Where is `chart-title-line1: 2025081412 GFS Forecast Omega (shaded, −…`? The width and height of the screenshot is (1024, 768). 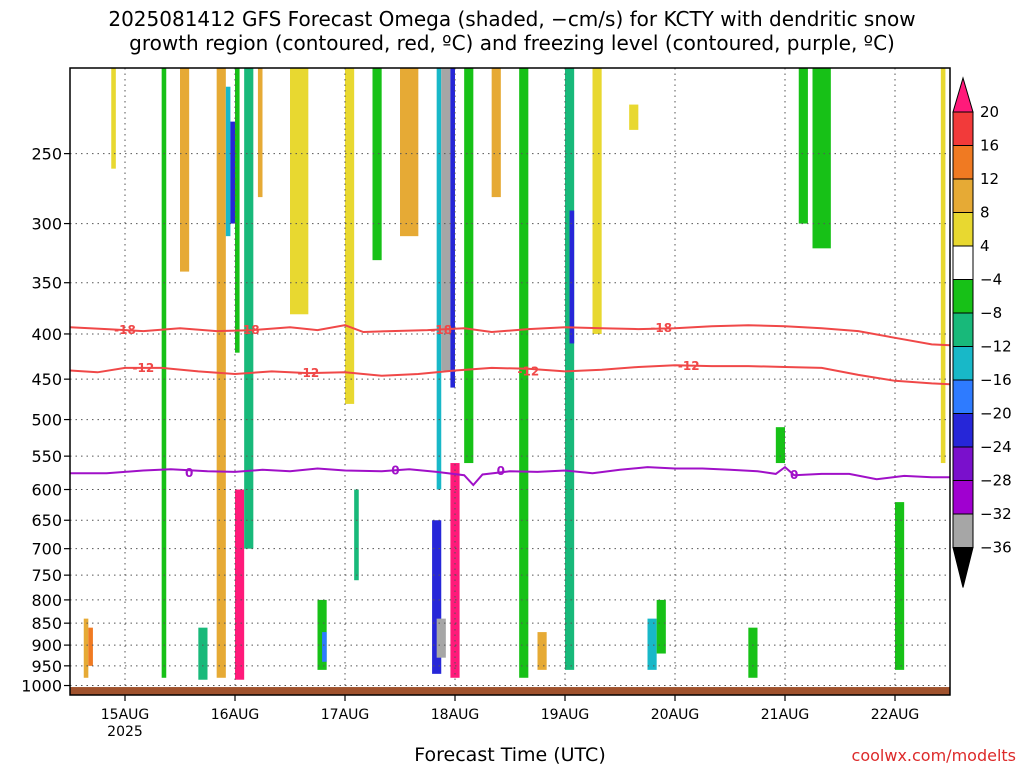
chart-title-line1: 2025081412 GFS Forecast Omega (shaded, −… is located at coordinates (512, 19).